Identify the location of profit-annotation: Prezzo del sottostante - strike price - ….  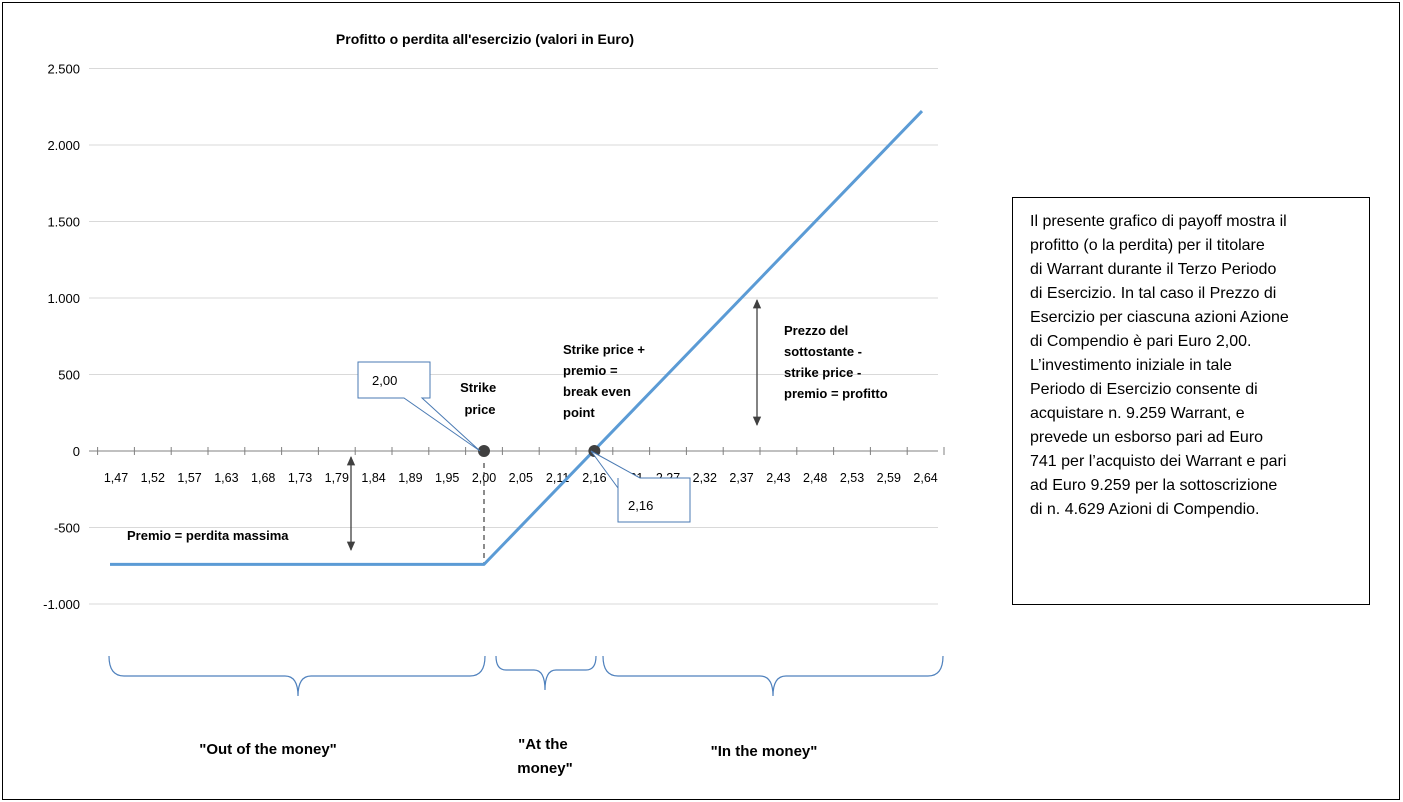
(836, 362).